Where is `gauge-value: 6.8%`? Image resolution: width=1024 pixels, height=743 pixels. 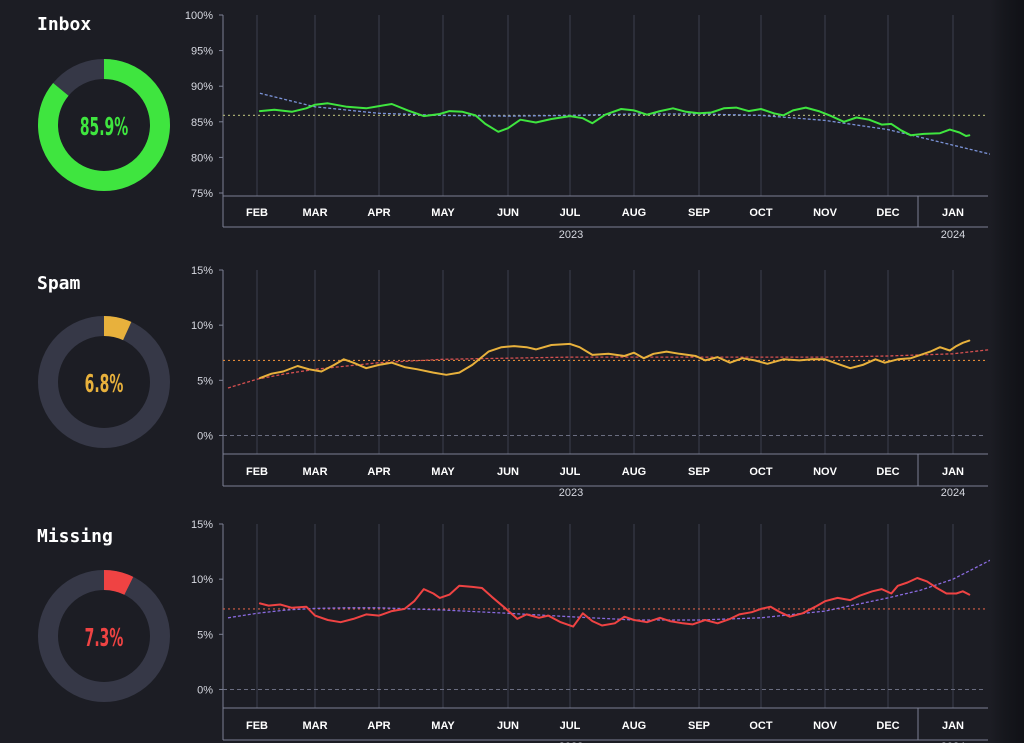 gauge-value: 6.8% is located at coordinates (104, 383).